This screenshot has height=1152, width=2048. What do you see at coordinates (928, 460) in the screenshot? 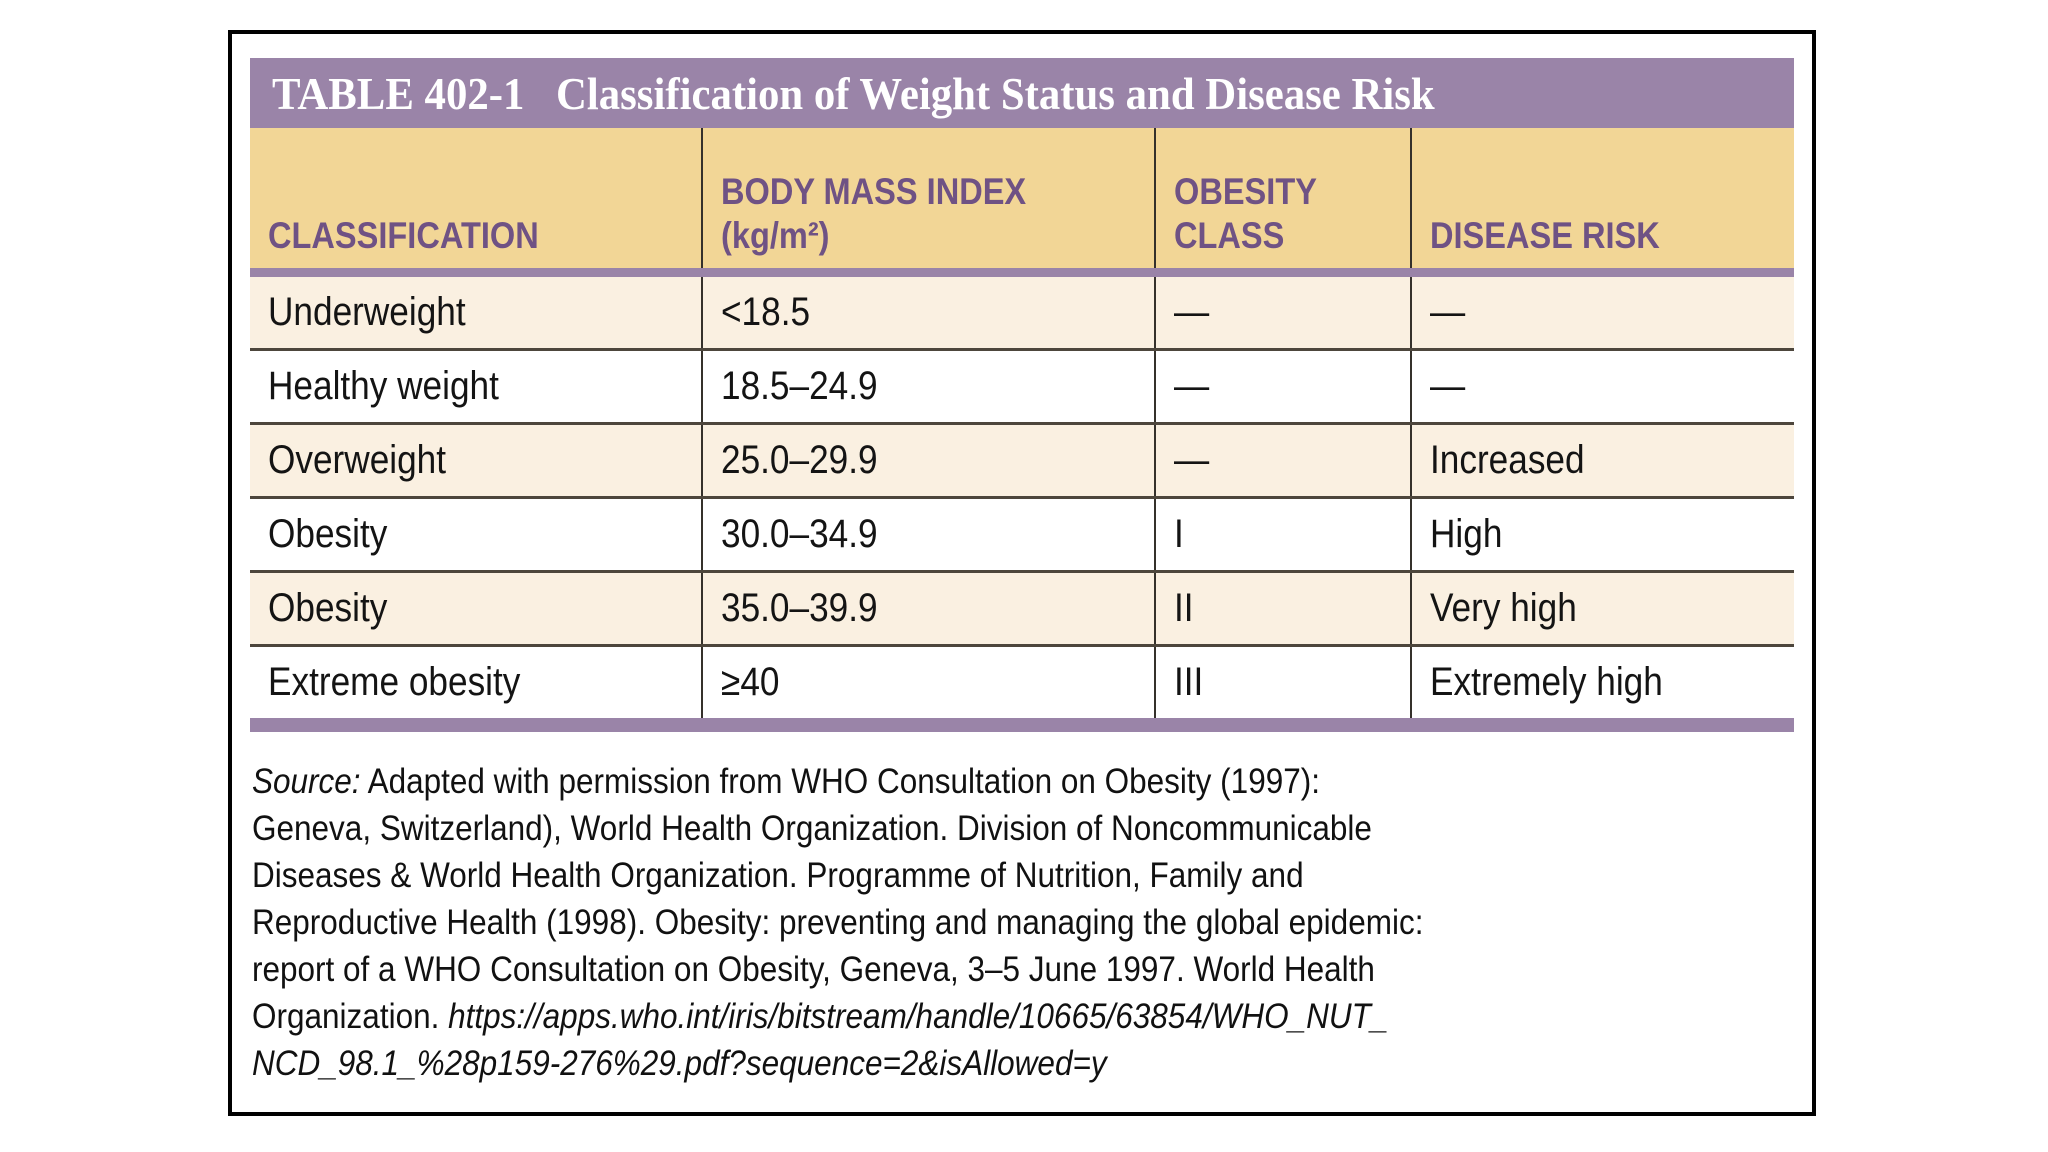
I see `cell-bmi: 25.0–29.9` at bounding box center [928, 460].